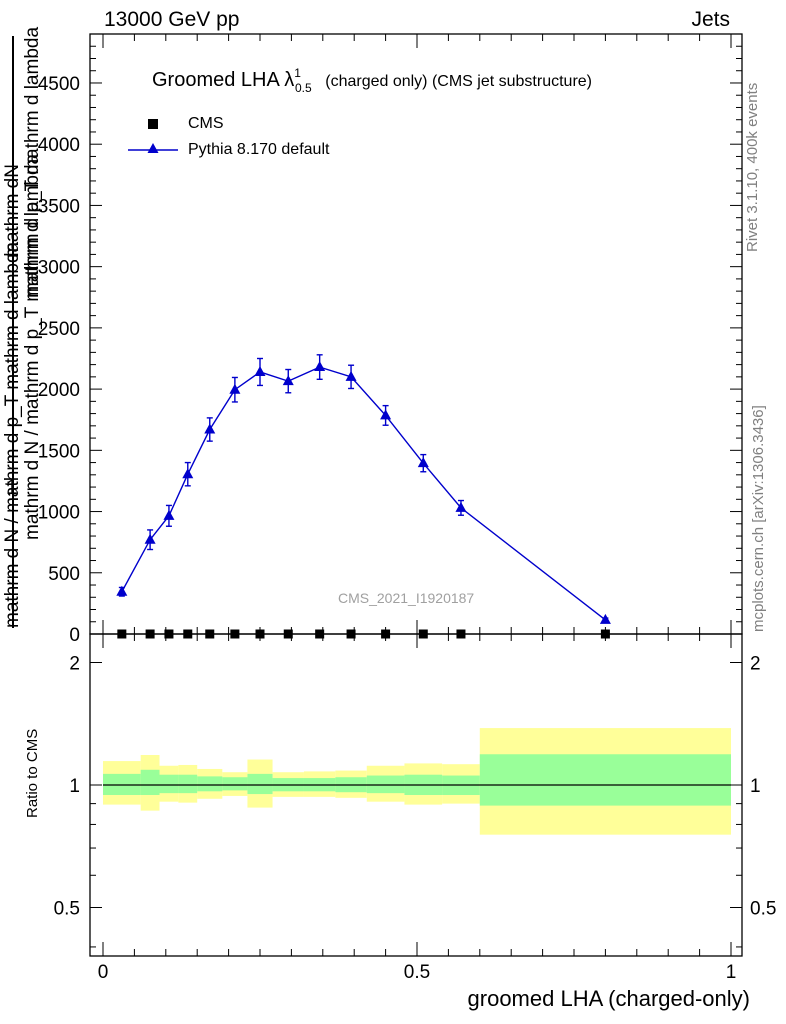  I want to click on ylabel-fraction-line, so click(13, 332).